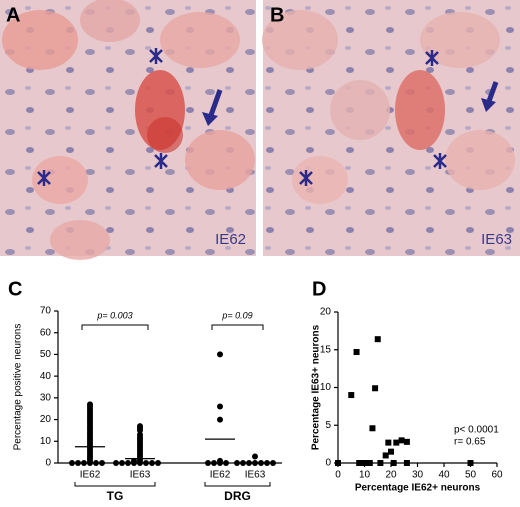 The height and width of the screenshot is (507, 520). I want to click on annotation: p< 0.0001, so click(476, 430).